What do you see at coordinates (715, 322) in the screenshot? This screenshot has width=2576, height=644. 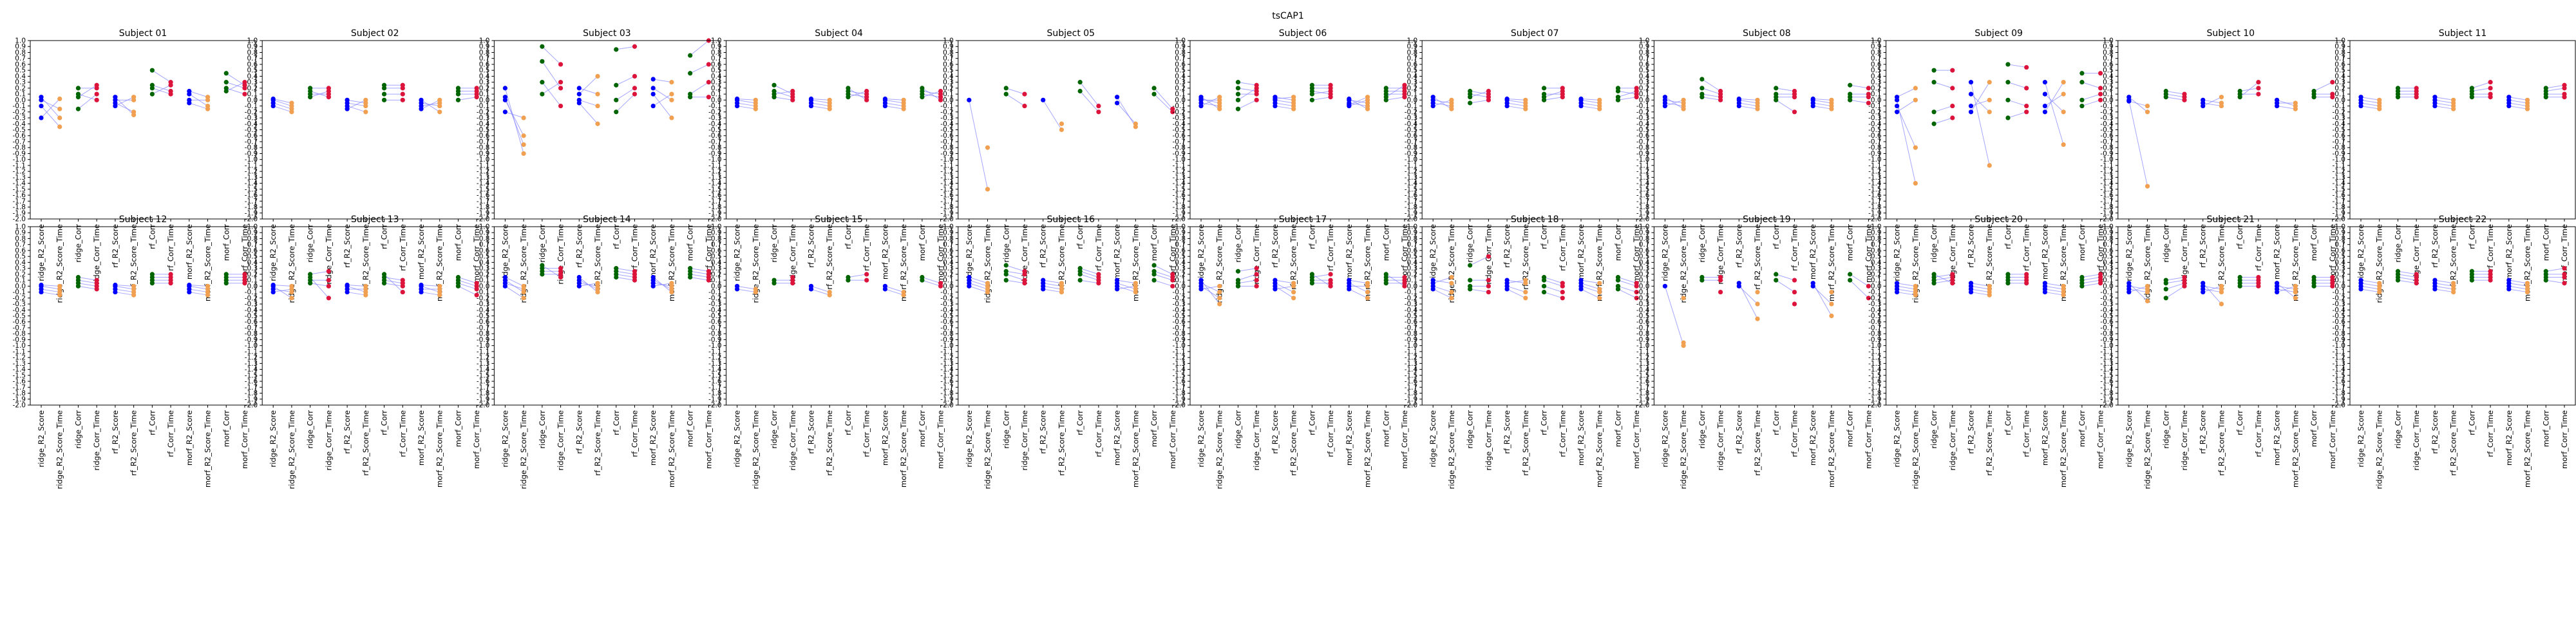 I see `y-tick-label: -0.6` at bounding box center [715, 322].